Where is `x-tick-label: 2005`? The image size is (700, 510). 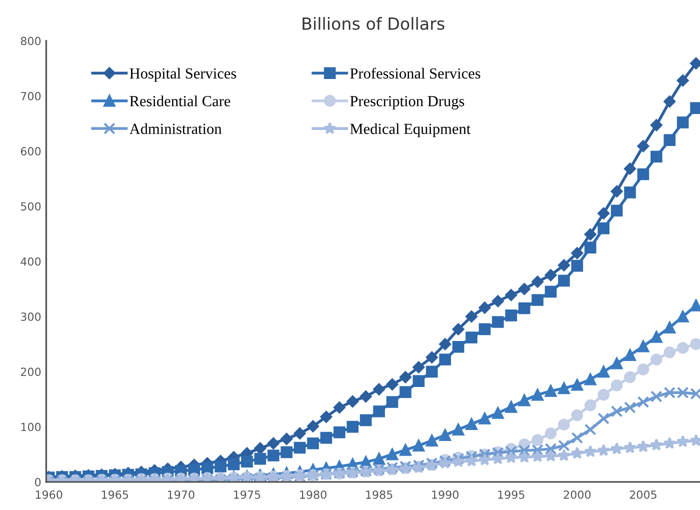
x-tick-label: 2005 is located at coordinates (643, 494).